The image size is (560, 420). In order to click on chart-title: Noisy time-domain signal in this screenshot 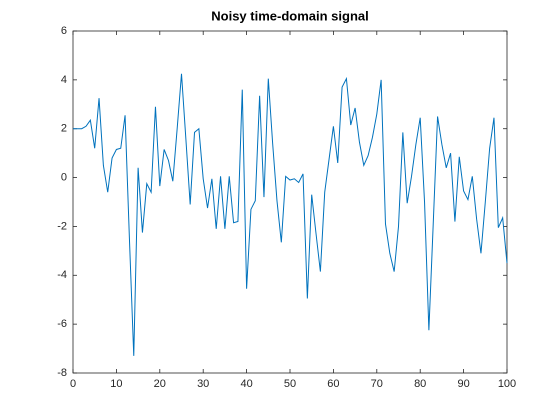, I will do `click(289, 15)`.